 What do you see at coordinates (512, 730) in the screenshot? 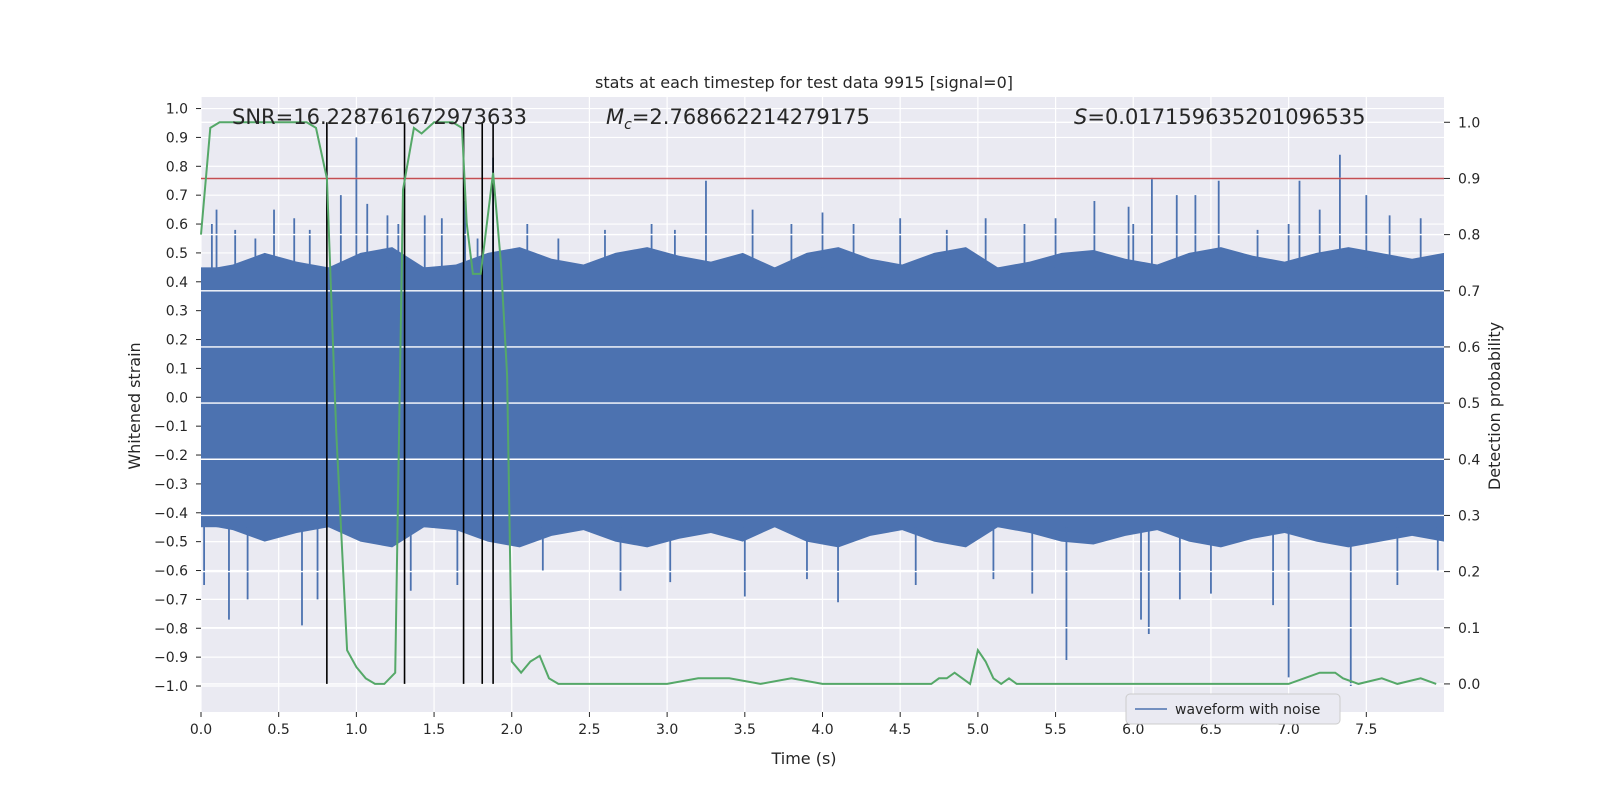
I see `x-tick-label: 2.0` at bounding box center [512, 730].